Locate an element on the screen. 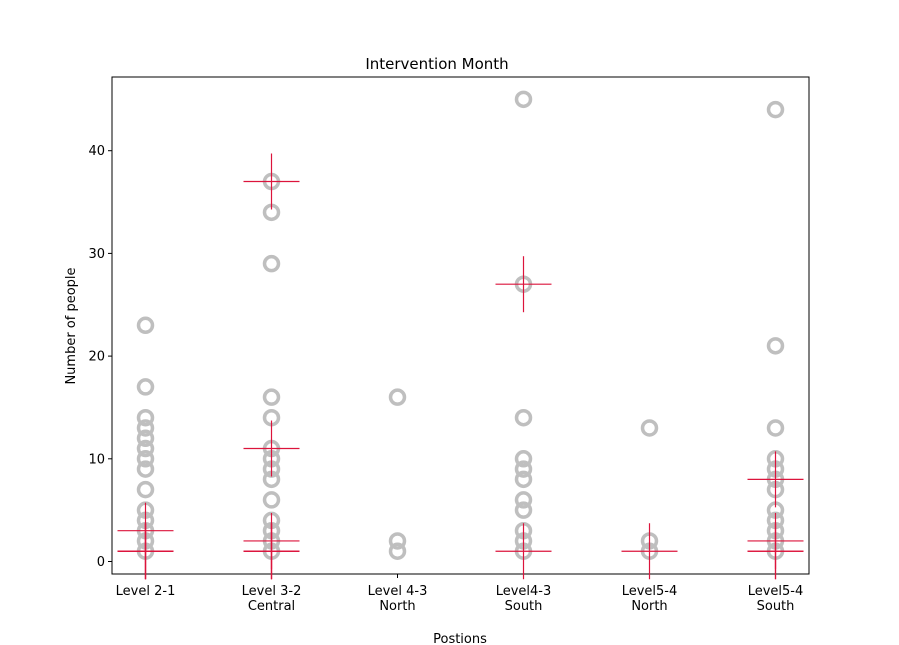  y-tick-label: 30 is located at coordinates (96, 254).